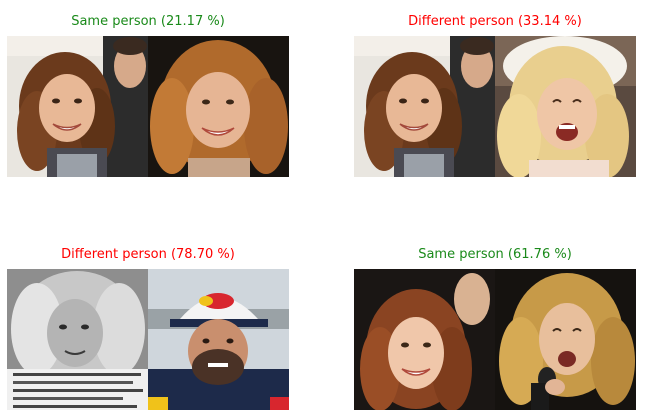 The width and height of the screenshot is (646, 417). Describe the element at coordinates (148, 254) in the screenshot. I see `panel-title: Different person (78.70 %)` at that location.